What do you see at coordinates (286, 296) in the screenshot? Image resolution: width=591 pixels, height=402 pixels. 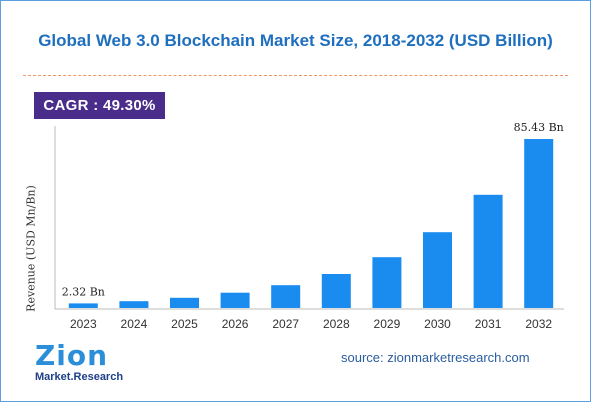 I see `bar-2027` at bounding box center [286, 296].